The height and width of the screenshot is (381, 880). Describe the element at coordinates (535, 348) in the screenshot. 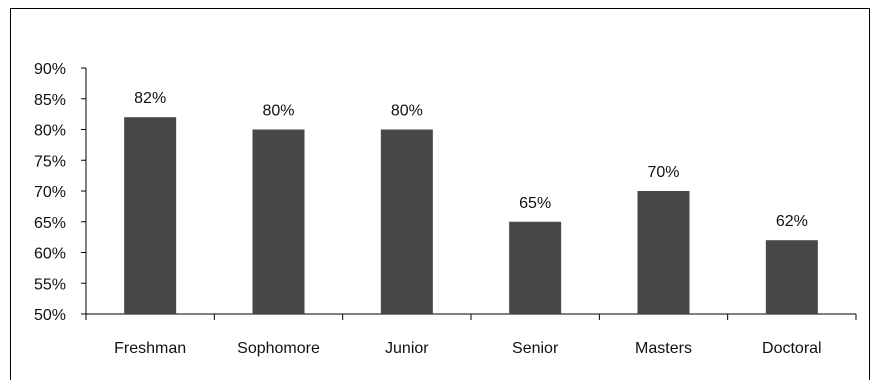

I see `x-tick-label-senior: Senior` at that location.